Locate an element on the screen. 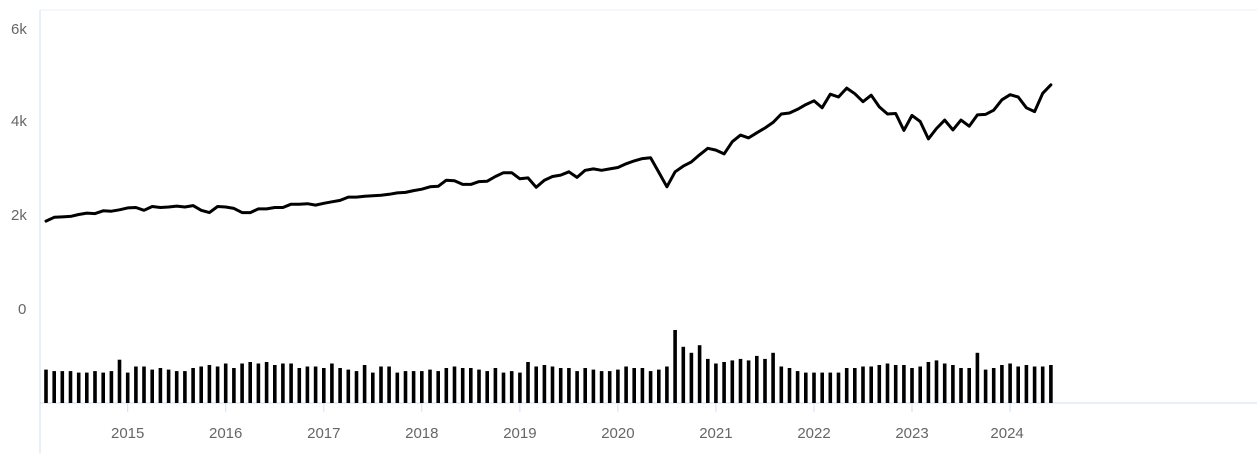 The image size is (1257, 453). y-tick-label: 0 is located at coordinates (22, 309).